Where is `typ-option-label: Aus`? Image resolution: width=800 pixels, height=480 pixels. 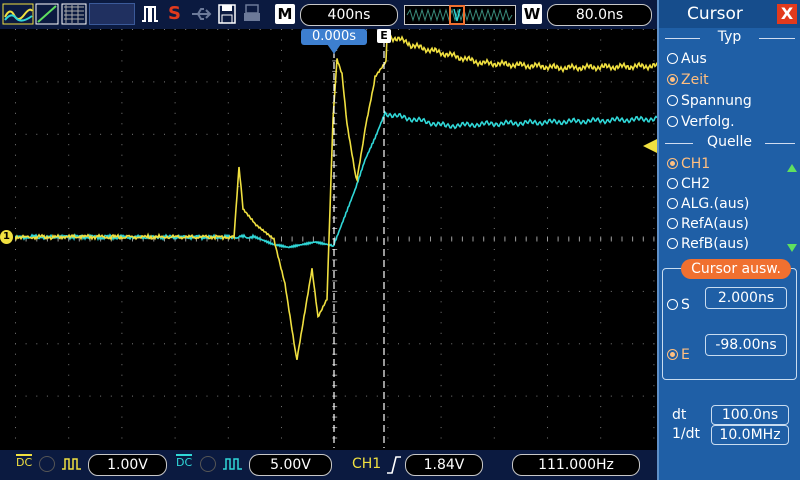 typ-option-label: Aus is located at coordinates (694, 59).